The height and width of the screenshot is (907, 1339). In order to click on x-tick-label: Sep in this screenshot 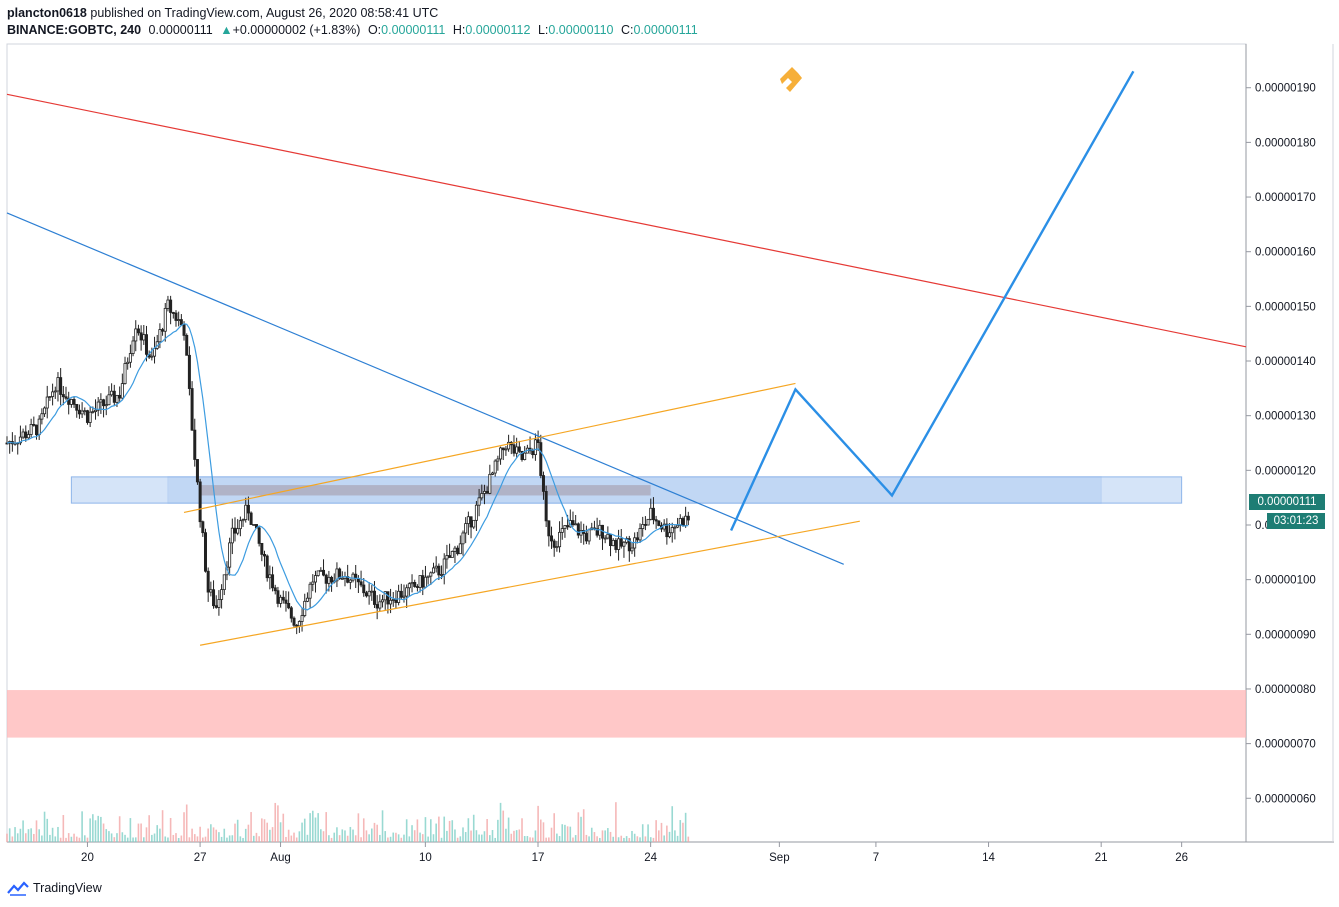, I will do `click(779, 858)`.